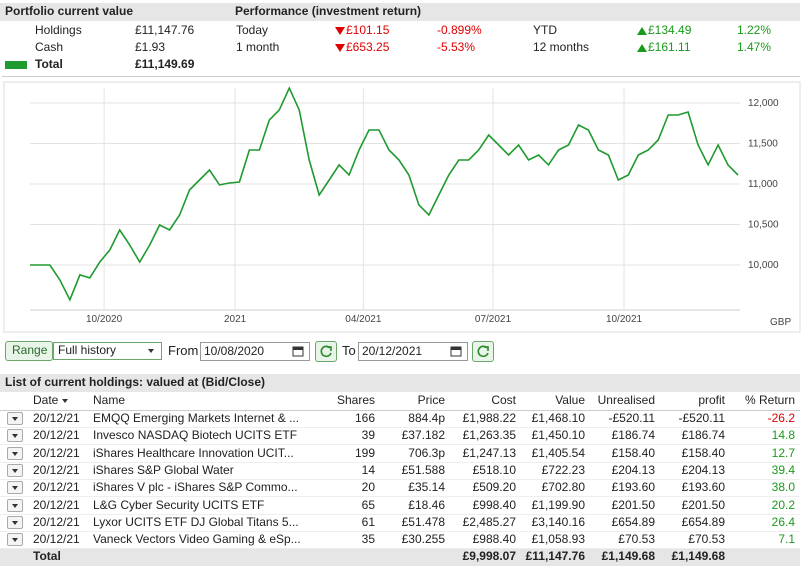  I want to click on down-arrow, so click(340, 48).